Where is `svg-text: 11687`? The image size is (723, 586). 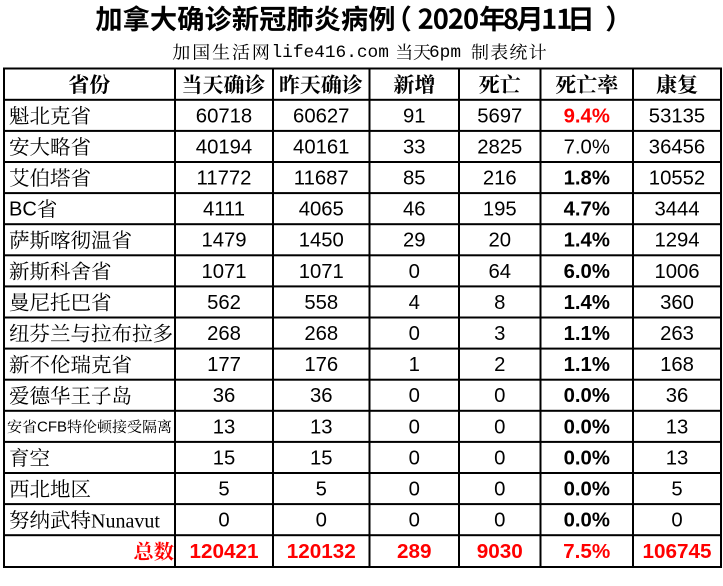
svg-text: 11687 is located at coordinates (321, 179).